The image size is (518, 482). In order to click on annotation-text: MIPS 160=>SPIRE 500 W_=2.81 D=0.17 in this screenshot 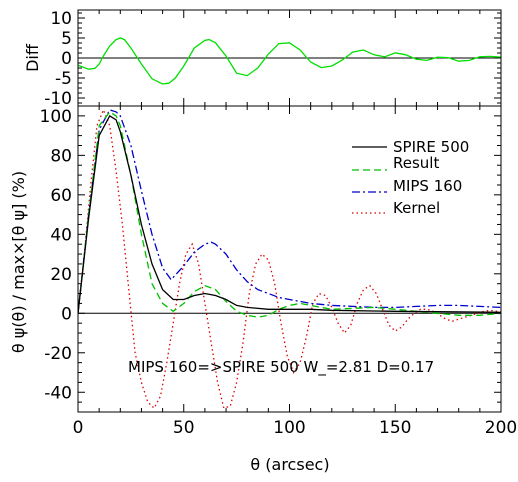, I will do `click(281, 367)`.